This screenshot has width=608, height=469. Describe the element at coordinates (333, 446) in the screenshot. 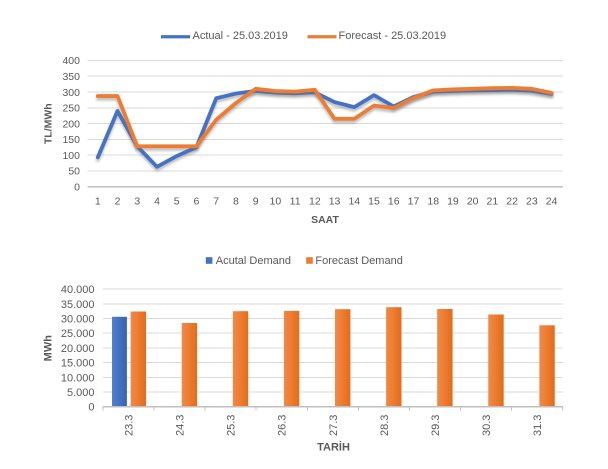

I see `svg-text: TARİH` at that location.